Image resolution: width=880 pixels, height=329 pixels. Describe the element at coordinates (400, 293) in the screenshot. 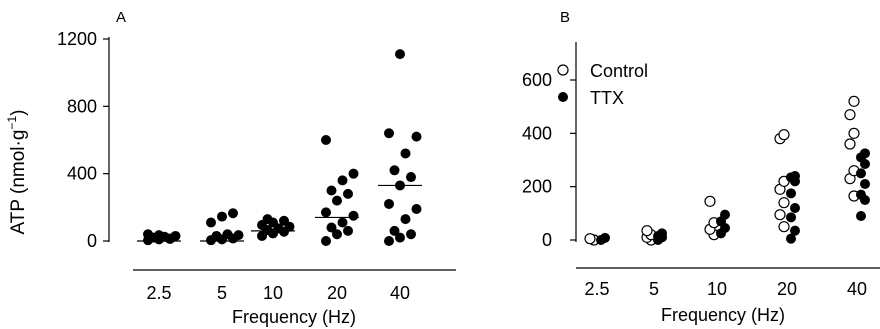

I see `panel-a-x-tick-label: 40` at that location.